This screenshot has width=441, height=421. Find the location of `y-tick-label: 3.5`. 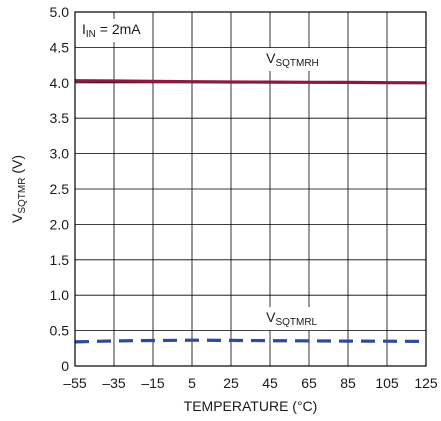

y-tick-label: 3.5 is located at coordinates (60, 118).